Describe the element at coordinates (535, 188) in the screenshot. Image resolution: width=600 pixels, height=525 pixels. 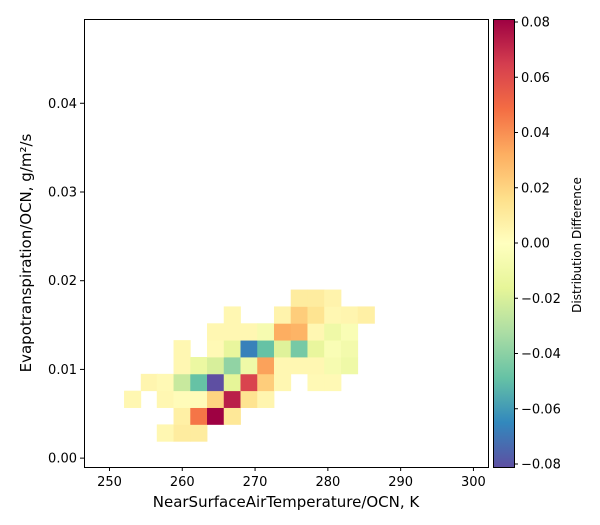
I see `colorbar-tick-label: 0.02` at that location.